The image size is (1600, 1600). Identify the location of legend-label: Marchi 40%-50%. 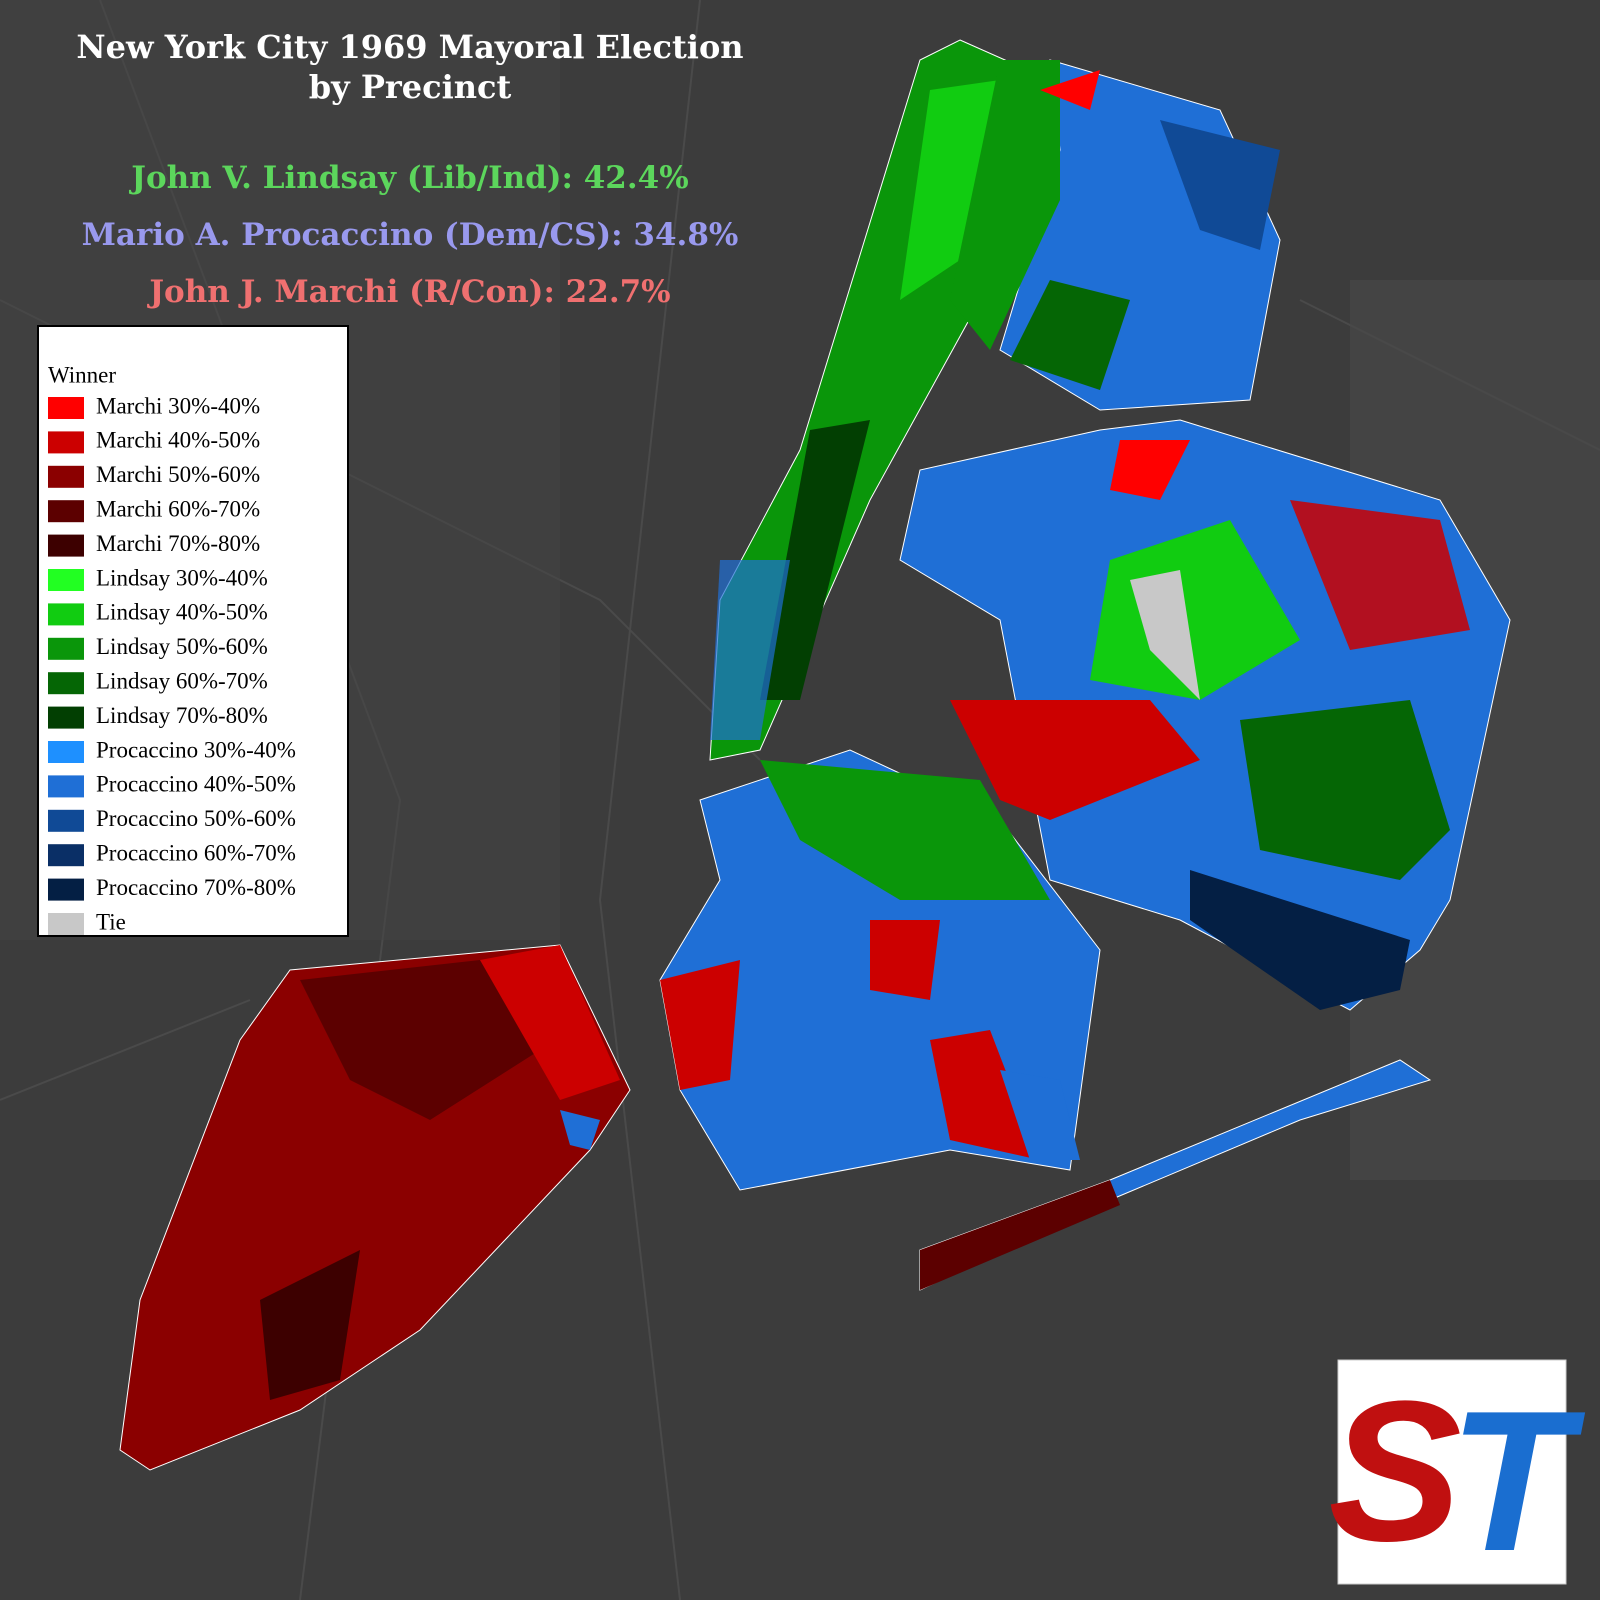
(178, 440).